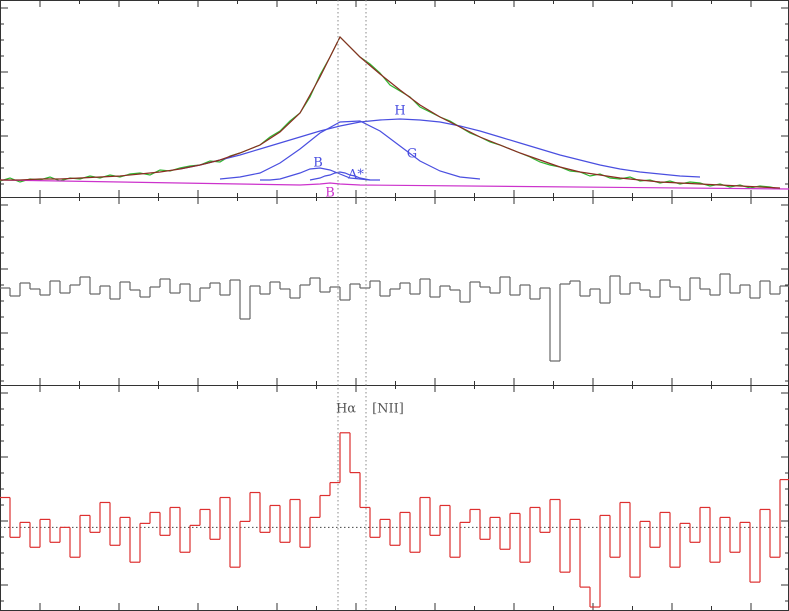 Image resolution: width=789 pixels, height=611 pixels. I want to click on annotation: H, so click(399, 111).